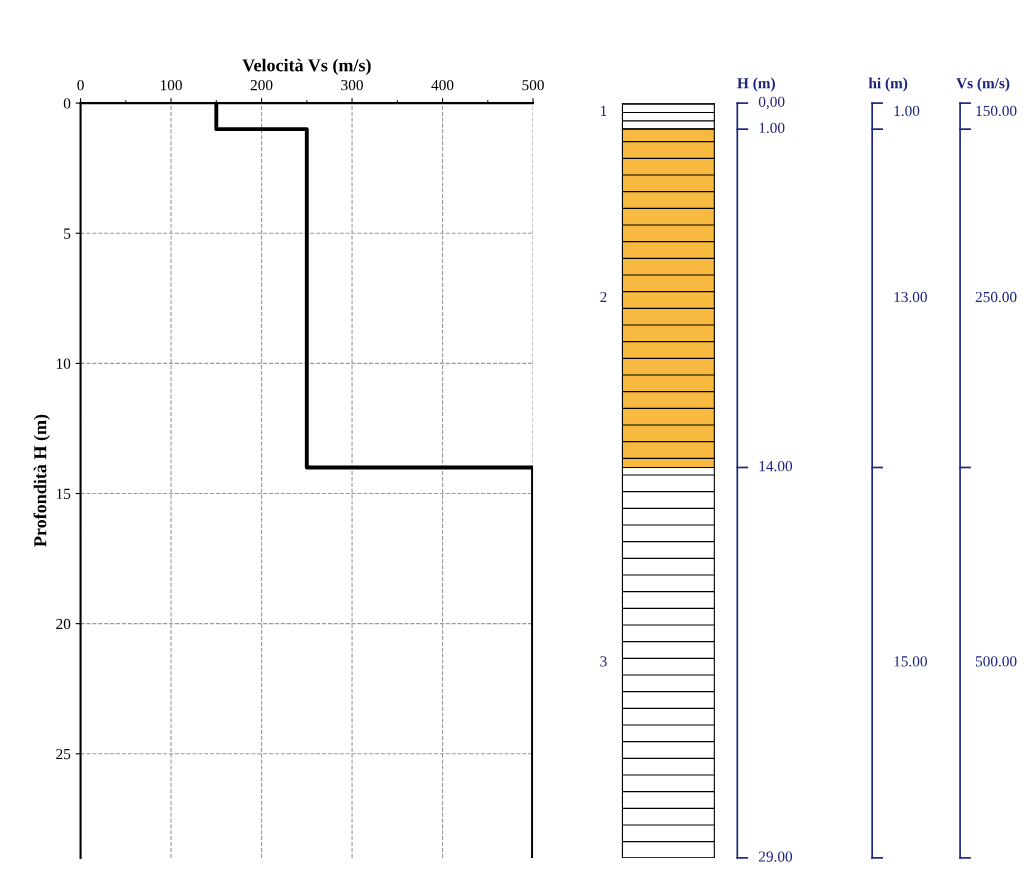  I want to click on y-tick-label: 5, so click(67, 233).